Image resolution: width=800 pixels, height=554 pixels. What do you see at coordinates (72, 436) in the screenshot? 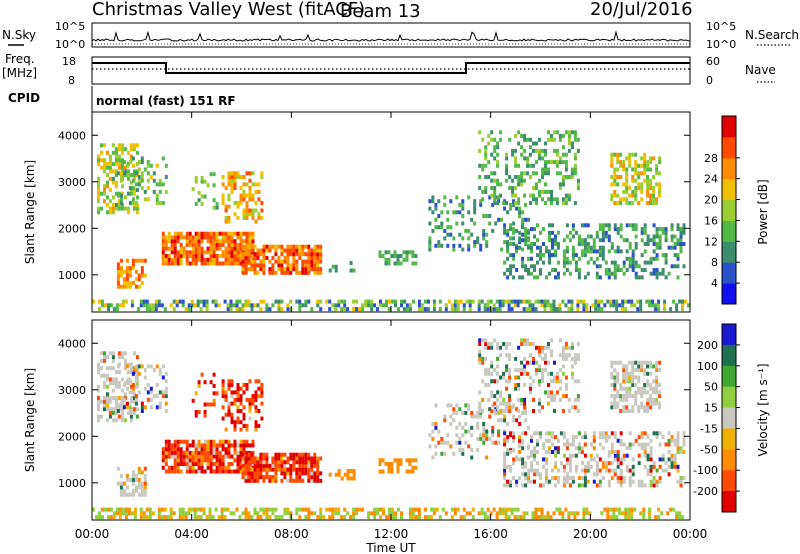
I see `y-tick-label: 2000` at bounding box center [72, 436].